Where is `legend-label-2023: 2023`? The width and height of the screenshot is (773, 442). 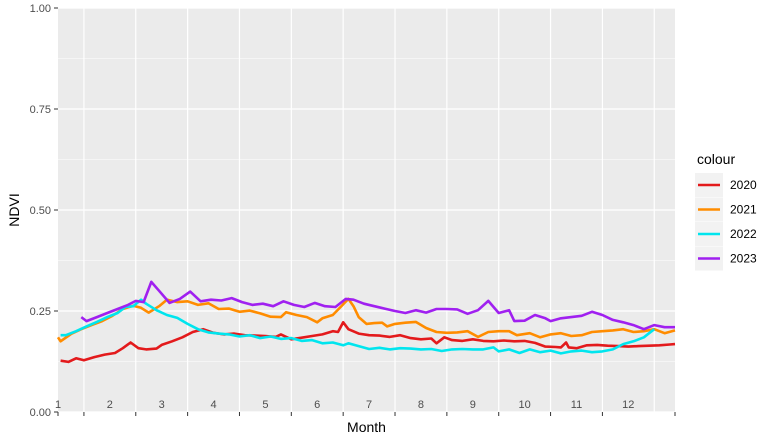 legend-label-2023: 2023 is located at coordinates (743, 259).